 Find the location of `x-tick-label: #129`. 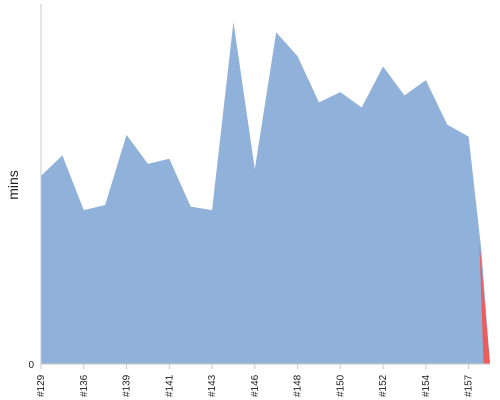

x-tick-label: #129 is located at coordinates (41, 385).